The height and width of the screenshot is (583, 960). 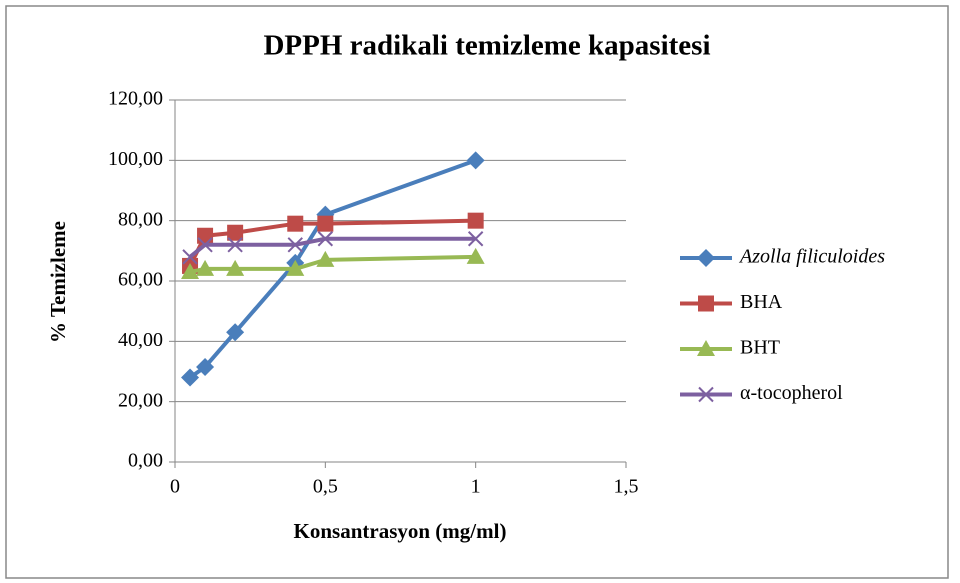 What do you see at coordinates (140, 340) in the screenshot?
I see `y-tick-label: 40,00` at bounding box center [140, 340].